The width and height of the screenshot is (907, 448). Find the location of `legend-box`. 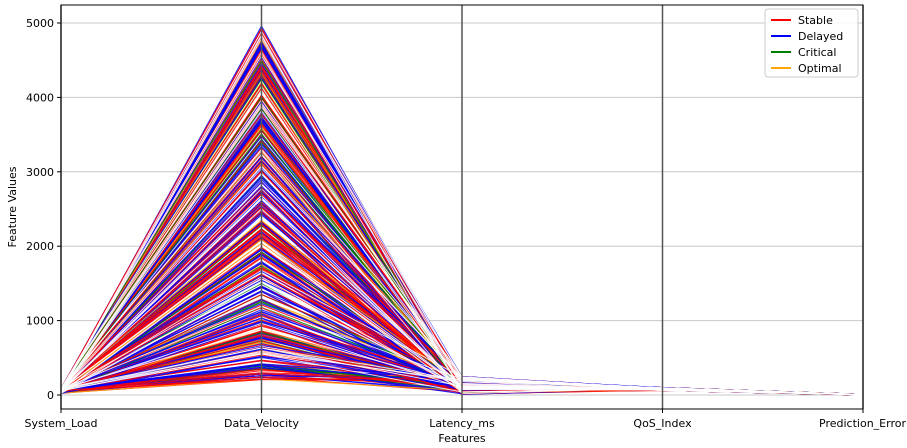

legend-box is located at coordinates (811, 43).